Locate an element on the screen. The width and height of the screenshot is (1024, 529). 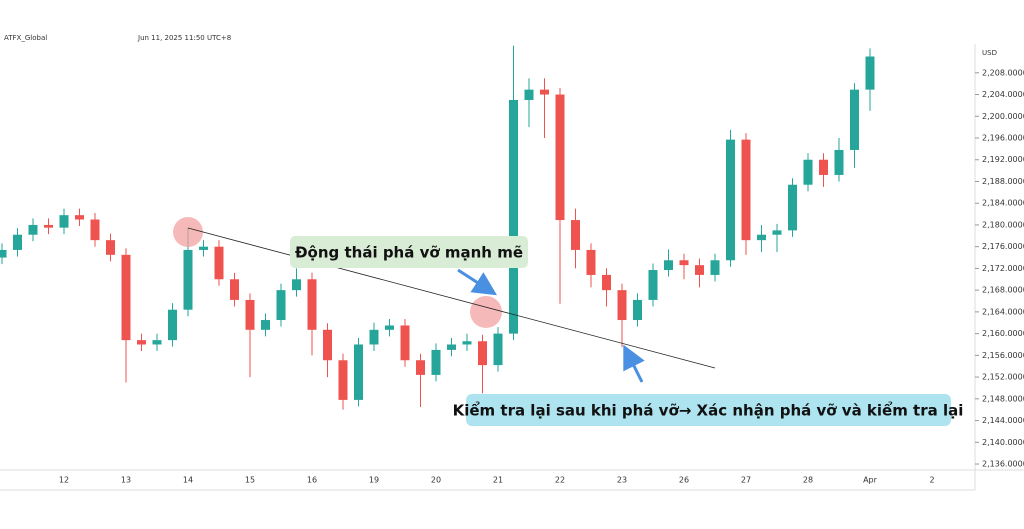
y-tick-label: 2,148.0000 is located at coordinates (1003, 398).